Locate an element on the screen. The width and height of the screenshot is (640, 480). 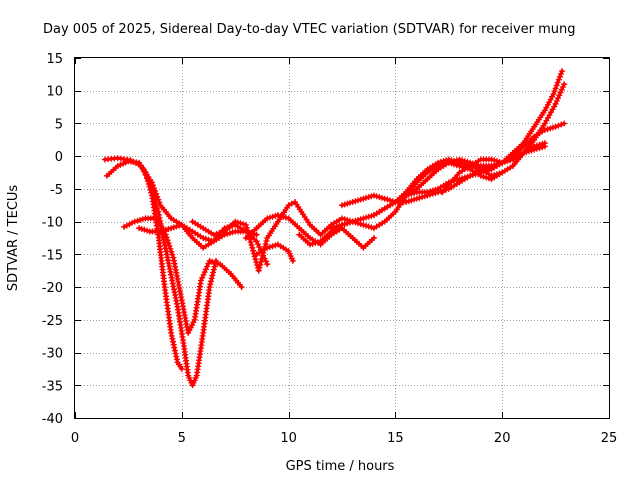
y-tick-label: -25 is located at coordinates (52, 321).